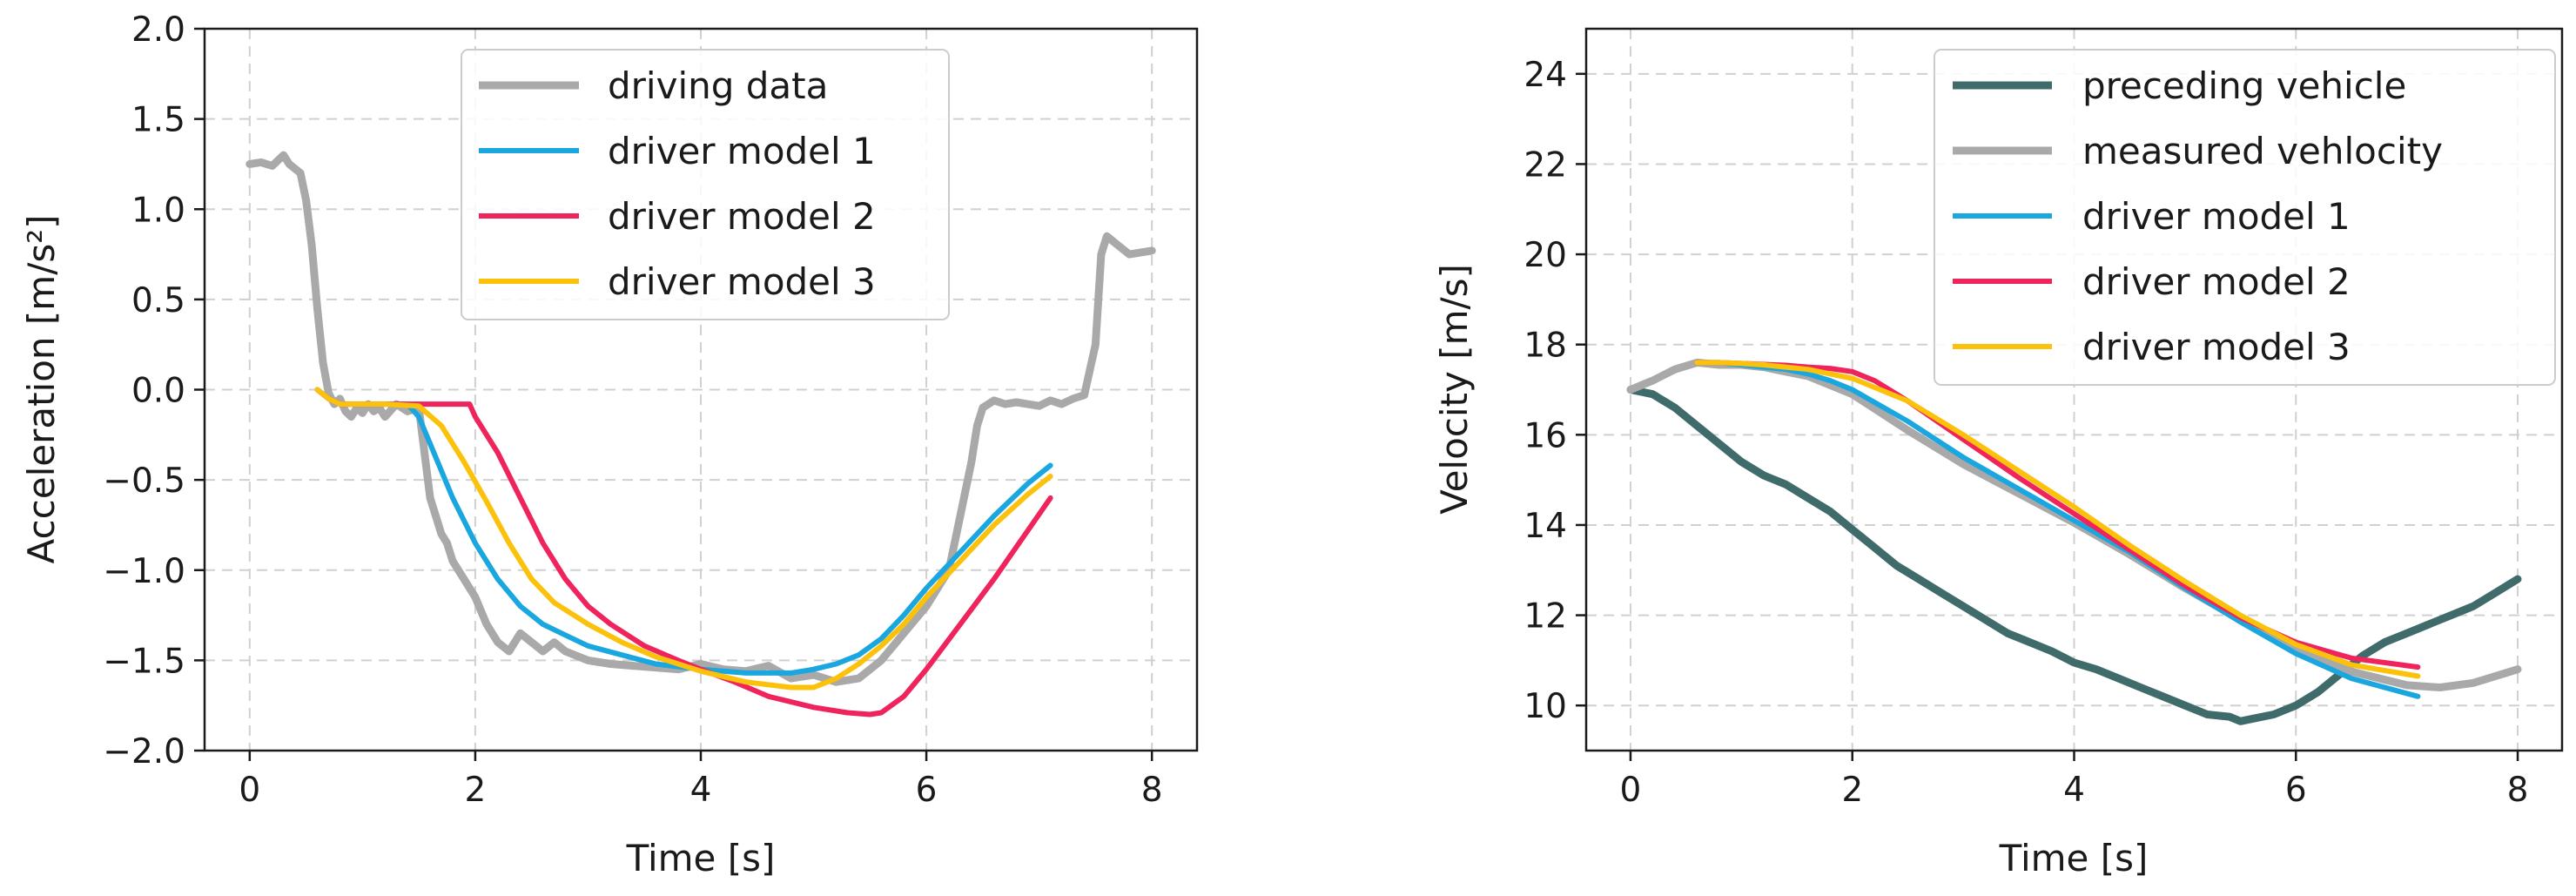 This screenshot has height=896, width=2576. Describe the element at coordinates (718, 85) in the screenshot. I see `acceleration-legend-label-driving-data: driving data` at that location.